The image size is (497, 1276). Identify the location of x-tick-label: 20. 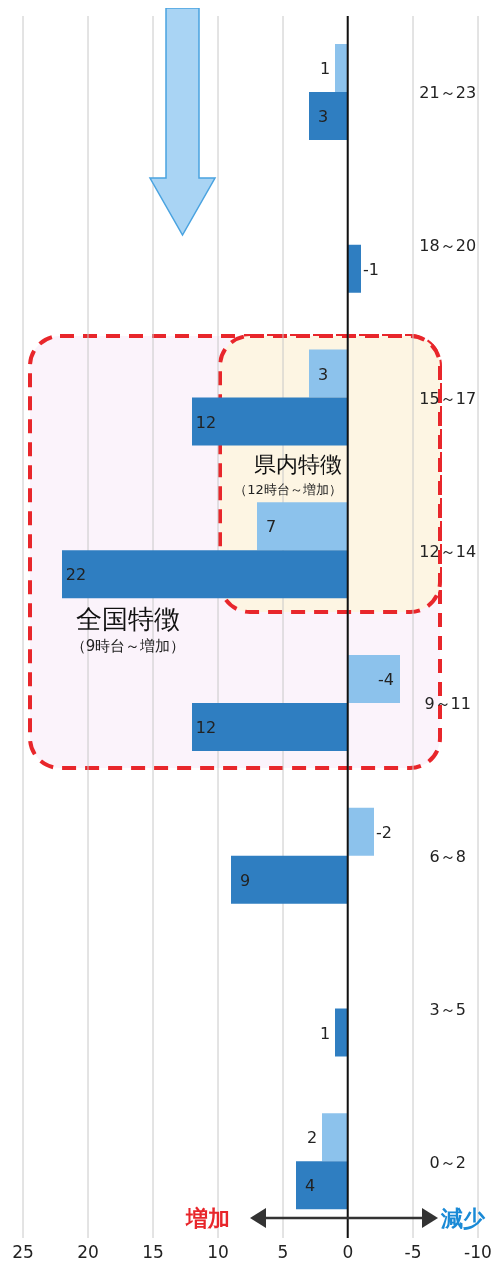
(88, 1252).